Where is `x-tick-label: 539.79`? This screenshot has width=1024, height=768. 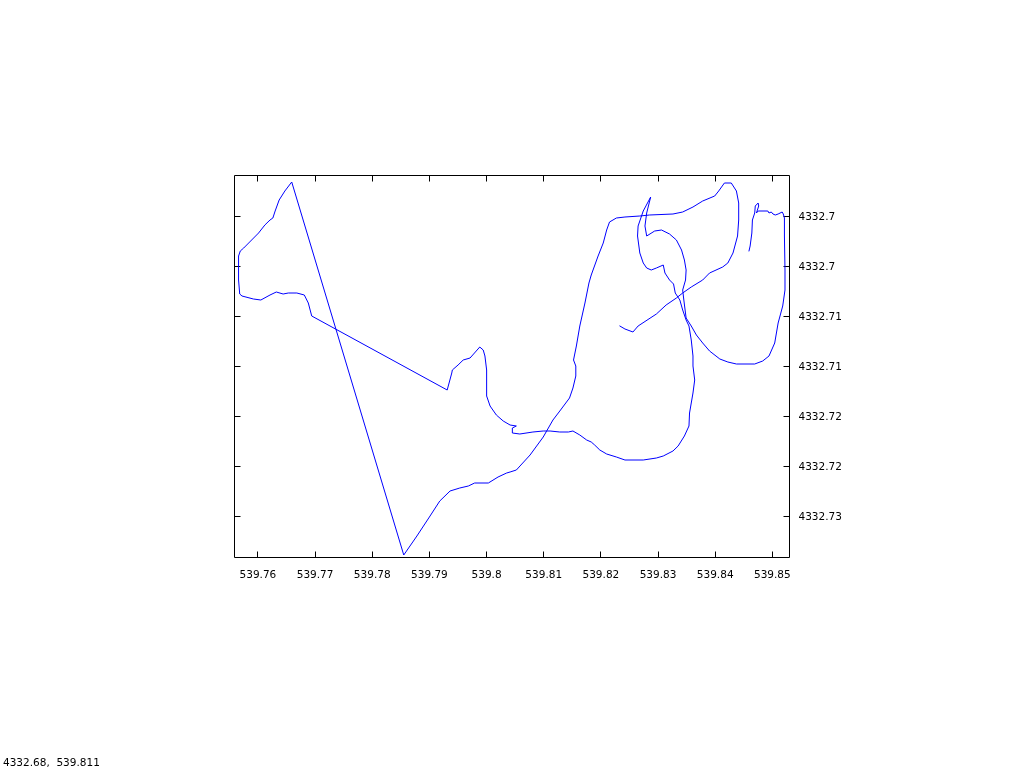 x-tick-label: 539.79 is located at coordinates (429, 573).